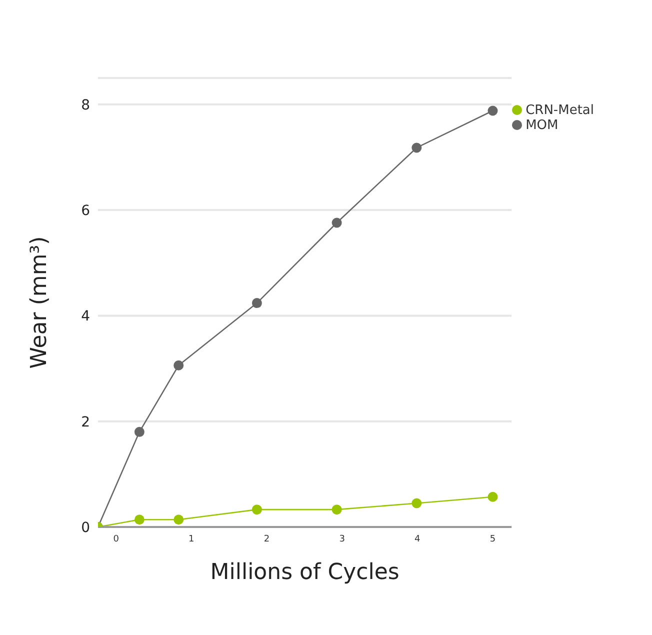 The width and height of the screenshot is (652, 635). What do you see at coordinates (191, 539) in the screenshot?
I see `x-tick-label: 1` at bounding box center [191, 539].